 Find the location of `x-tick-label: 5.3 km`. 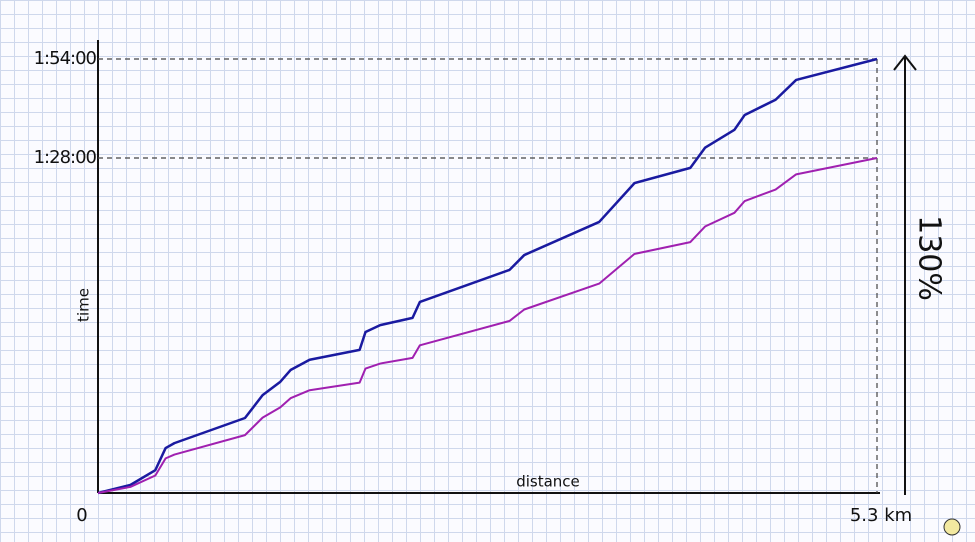

x-tick-label: 5.3 km is located at coordinates (881, 515).